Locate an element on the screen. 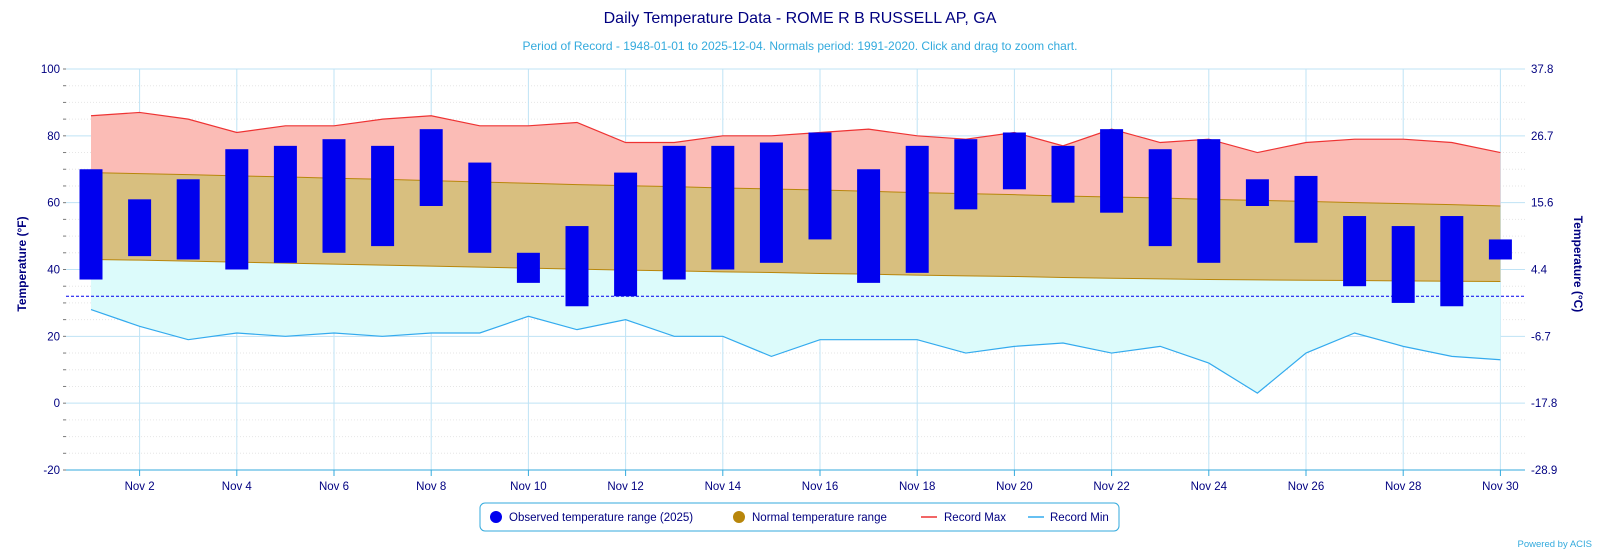 The image size is (1600, 552). y-tick-label: 100 is located at coordinates (50, 70).